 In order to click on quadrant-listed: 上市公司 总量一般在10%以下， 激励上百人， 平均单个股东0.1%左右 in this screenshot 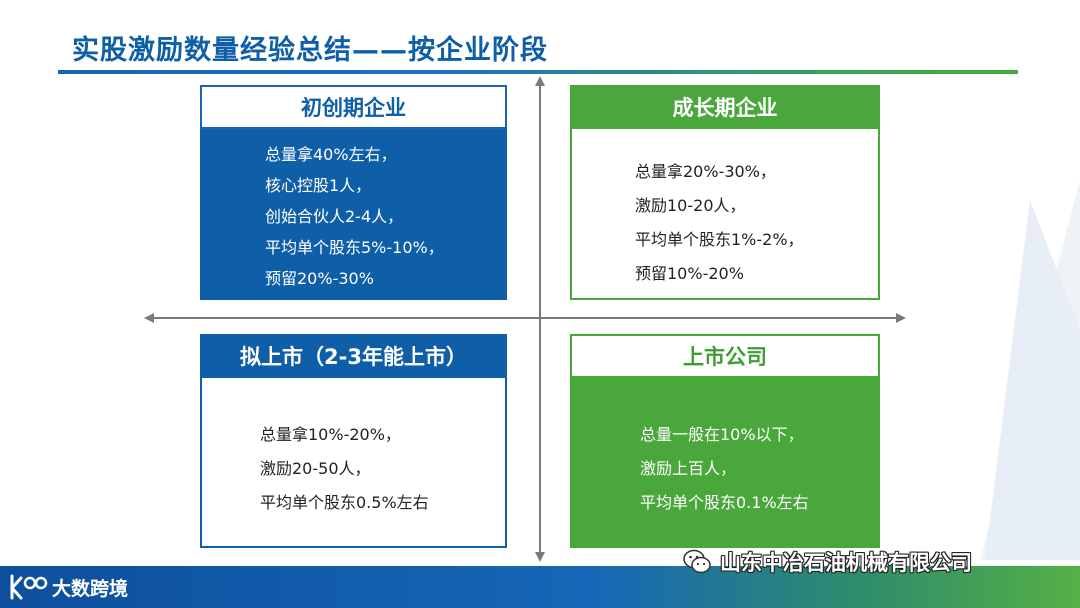, I will do `click(725, 441)`.